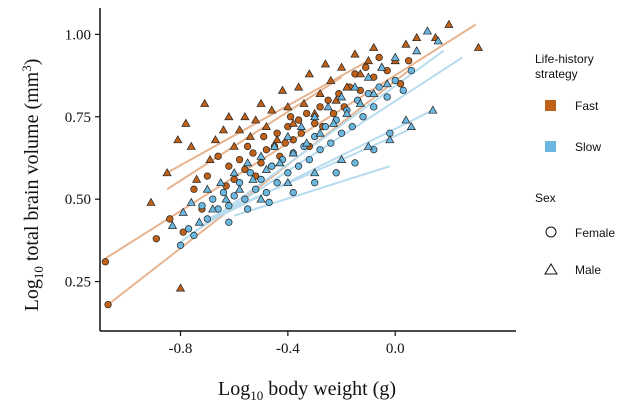  I want to click on legend-female-label: Female, so click(595, 233).